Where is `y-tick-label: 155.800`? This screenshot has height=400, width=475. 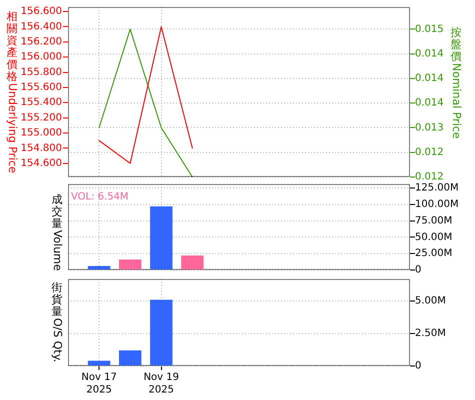 y-tick-label: 155.800 is located at coordinates (41, 72).